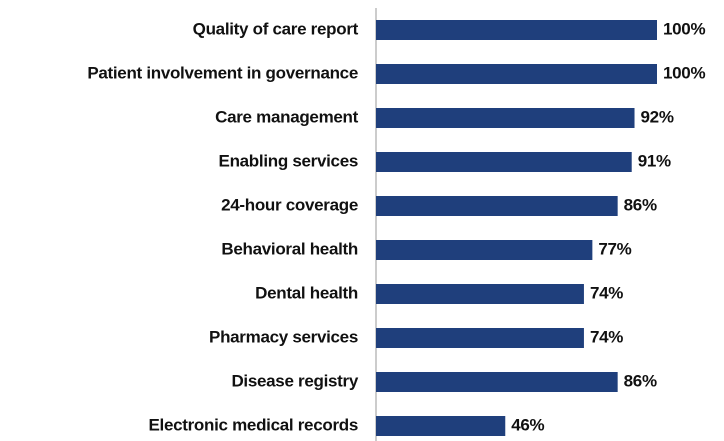  I want to click on value-label: 92%, so click(657, 116).